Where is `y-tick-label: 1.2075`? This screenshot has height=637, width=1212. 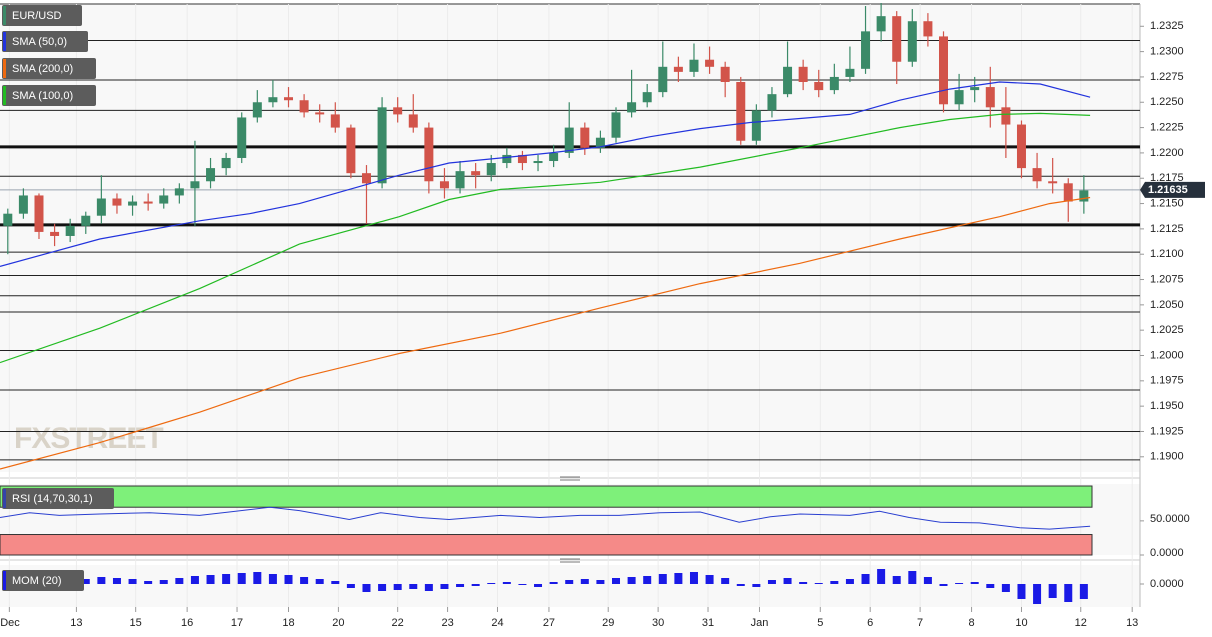 y-tick-label: 1.2075 is located at coordinates (1167, 279).